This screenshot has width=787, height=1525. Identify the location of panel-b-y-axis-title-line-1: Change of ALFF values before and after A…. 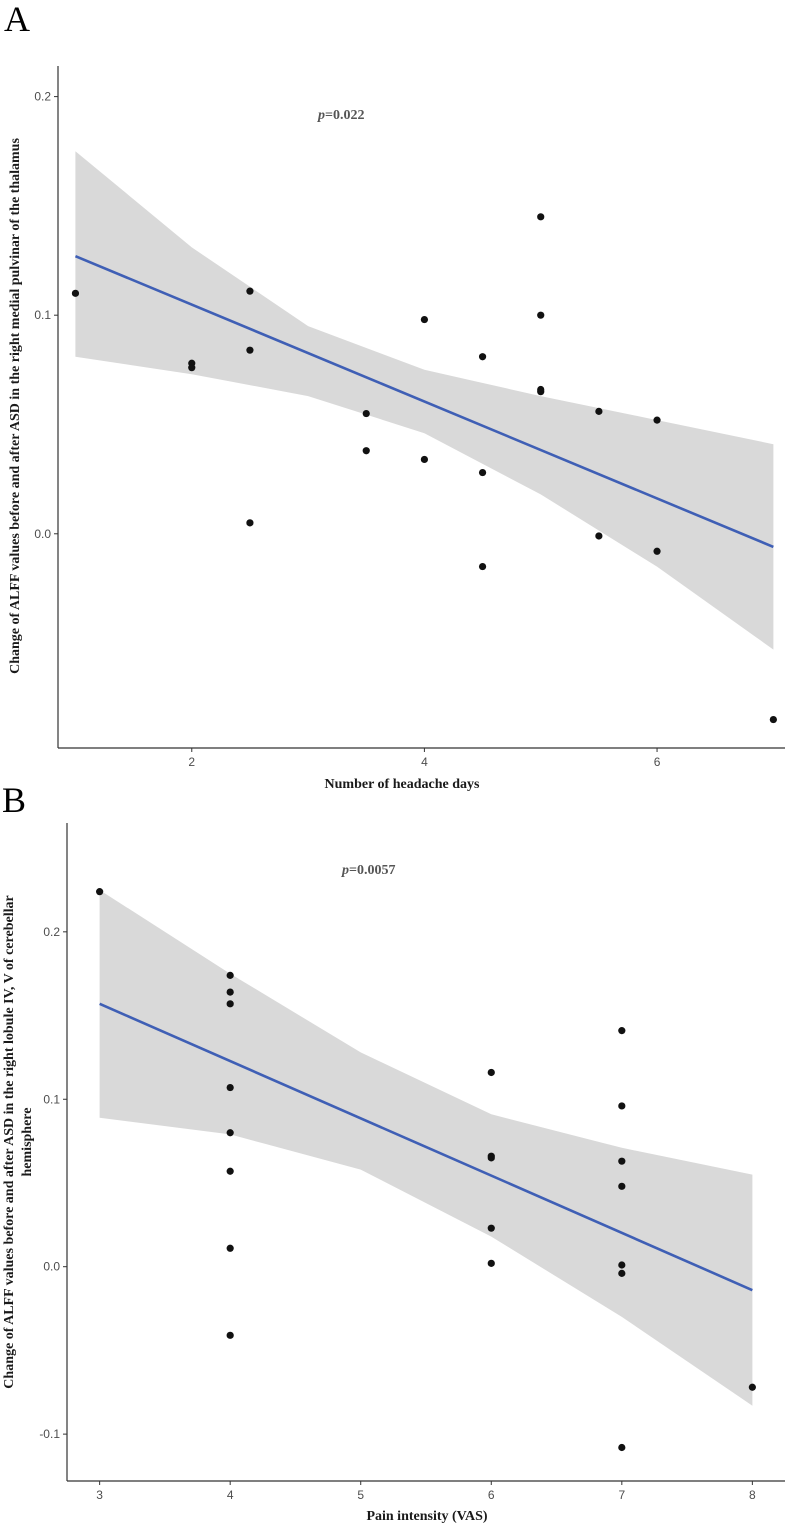
(9, 1141).